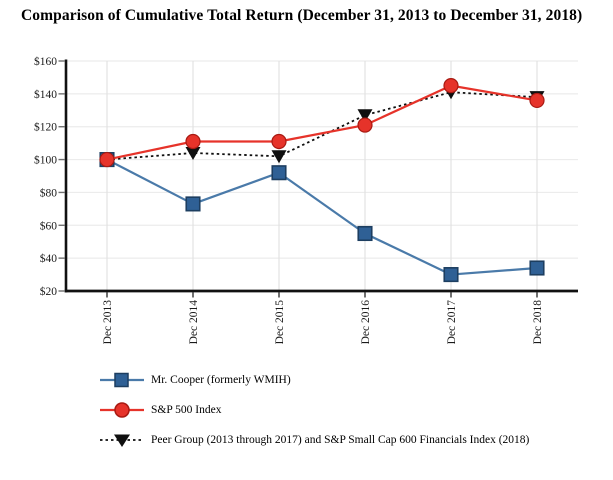  What do you see at coordinates (108, 322) in the screenshot?
I see `x-tick-label: Dec 2013` at bounding box center [108, 322].